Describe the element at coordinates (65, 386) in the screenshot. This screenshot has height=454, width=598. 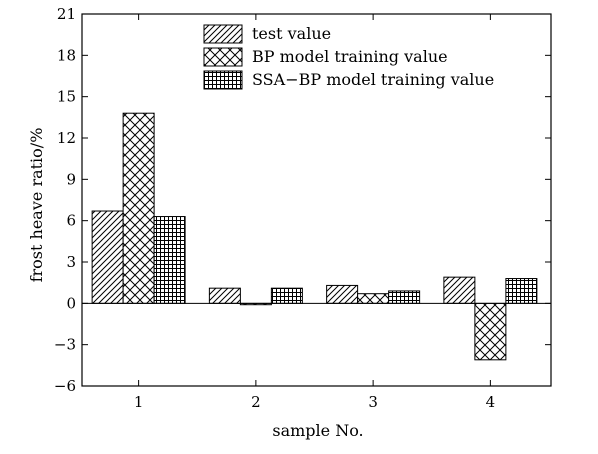
I see `y-tick-label: −6` at that location.